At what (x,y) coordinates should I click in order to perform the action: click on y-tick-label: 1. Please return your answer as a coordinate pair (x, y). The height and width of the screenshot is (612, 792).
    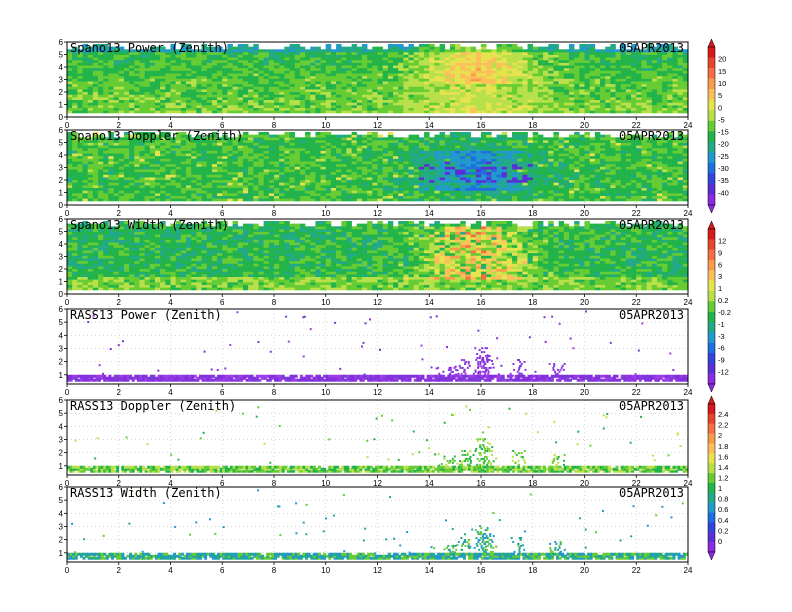
    Looking at the image, I should click on (61, 105).